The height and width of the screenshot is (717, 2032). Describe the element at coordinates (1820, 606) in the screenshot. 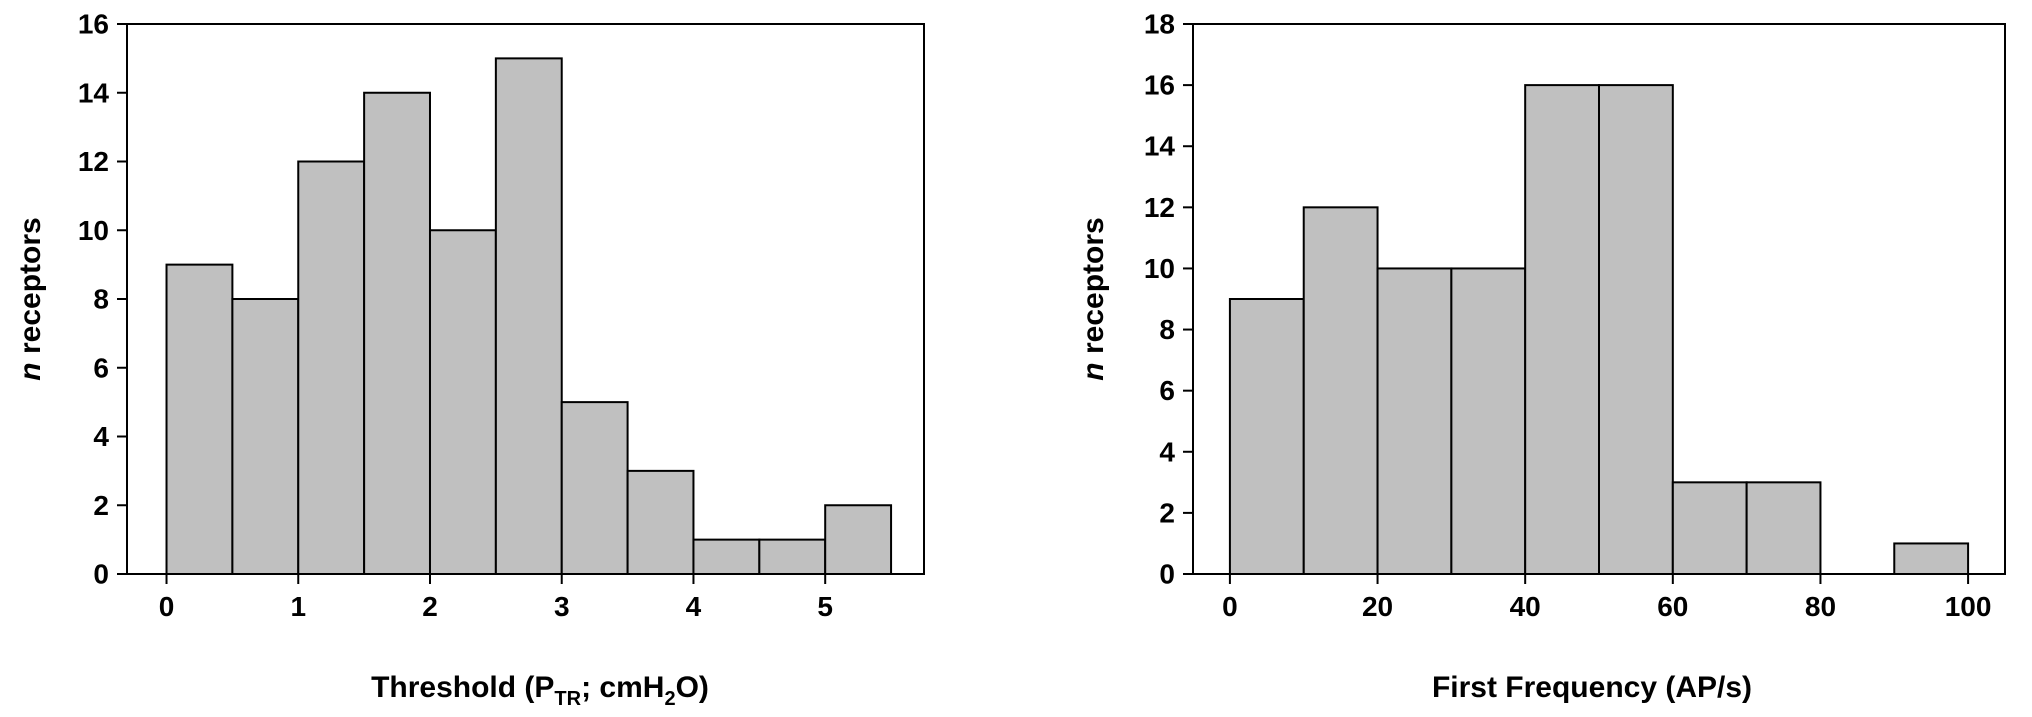

I see `x-tick-label: 80` at that location.